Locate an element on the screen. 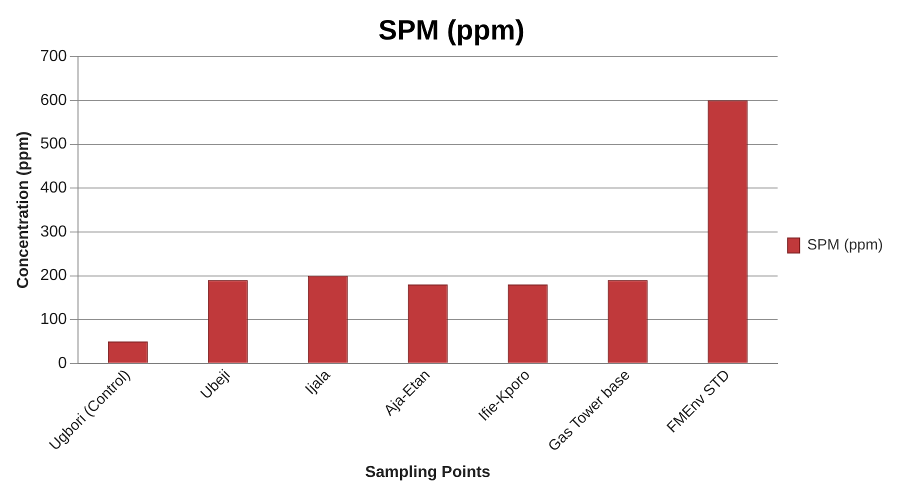 Image resolution: width=903 pixels, height=491 pixels. y-tick-label: 700 is located at coordinates (53, 57).